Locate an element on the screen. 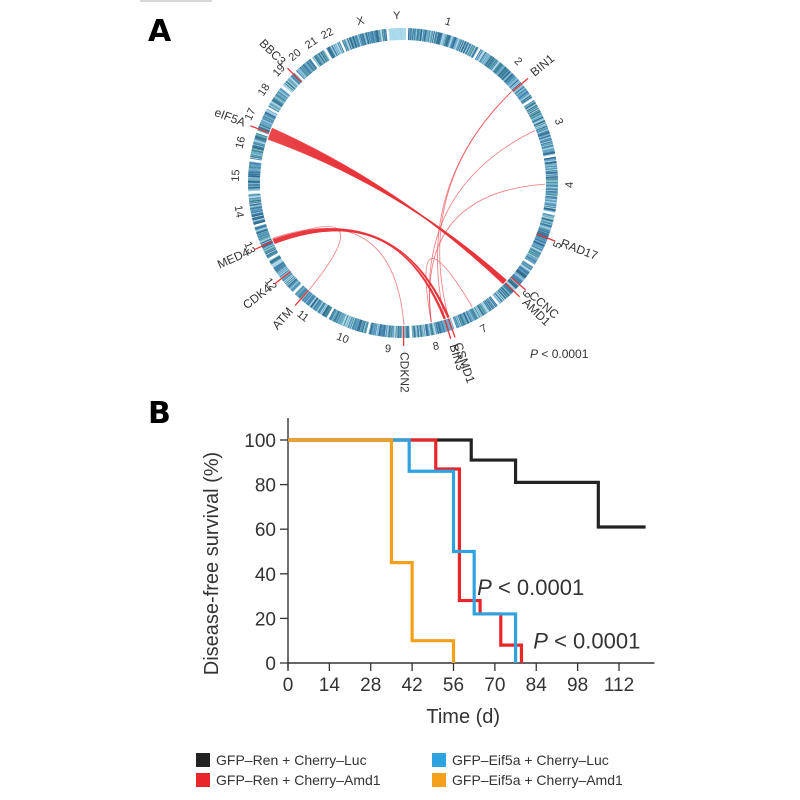 This screenshot has height=800, width=800. legend-swatch is located at coordinates (203, 760).